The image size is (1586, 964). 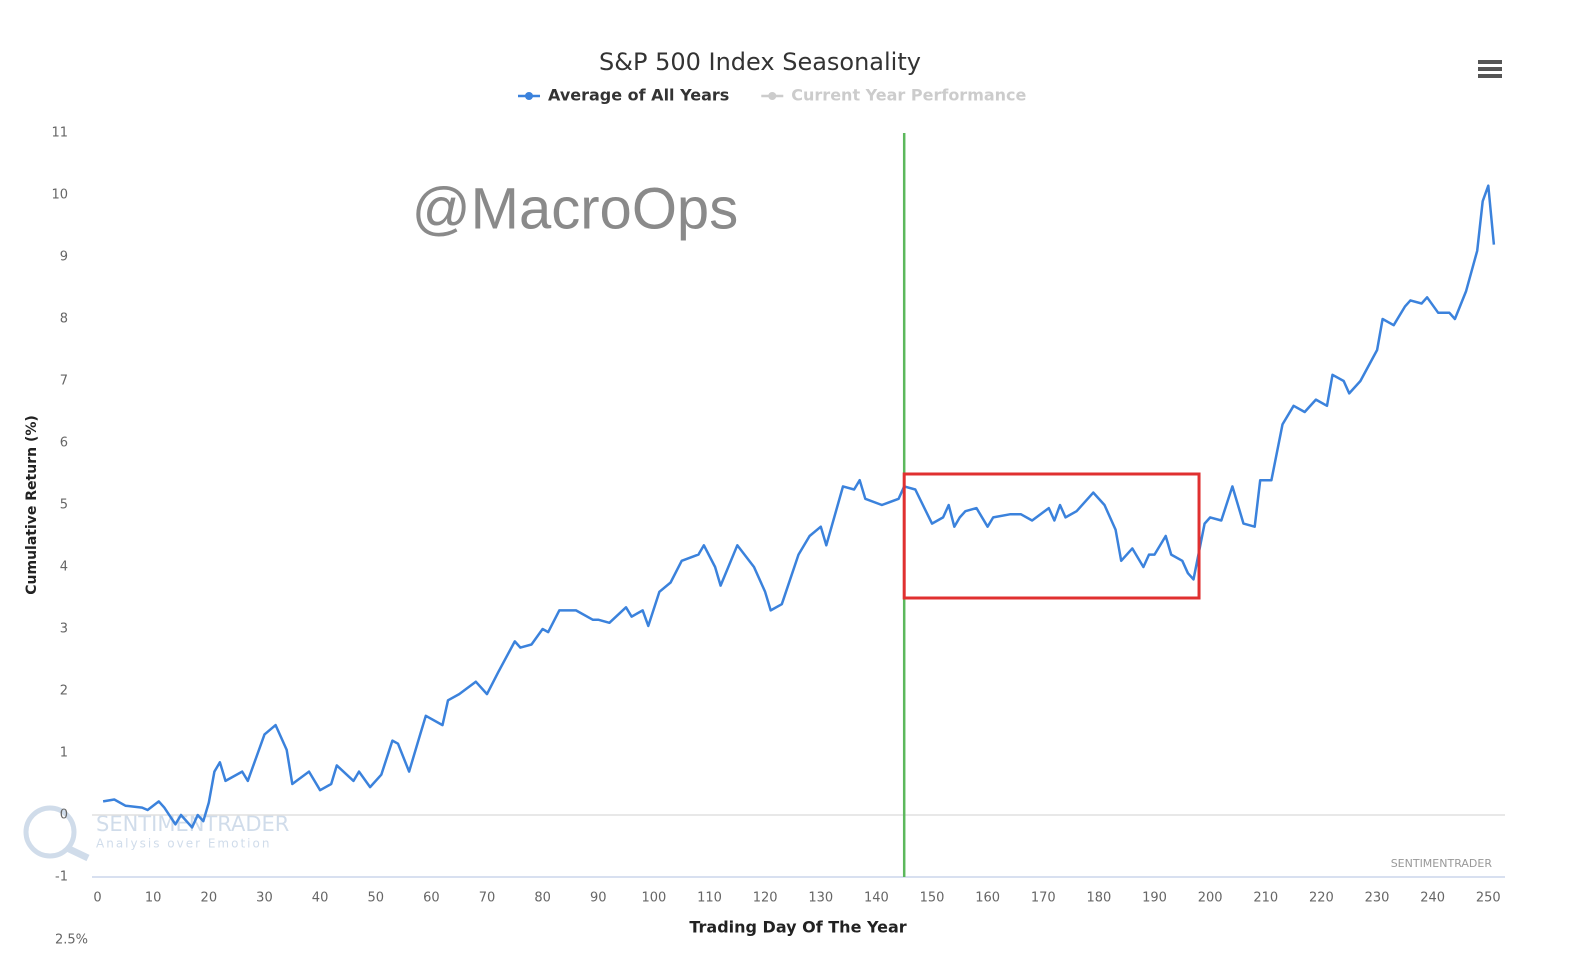 I want to click on y-tick-label: -1, so click(x=61, y=877).